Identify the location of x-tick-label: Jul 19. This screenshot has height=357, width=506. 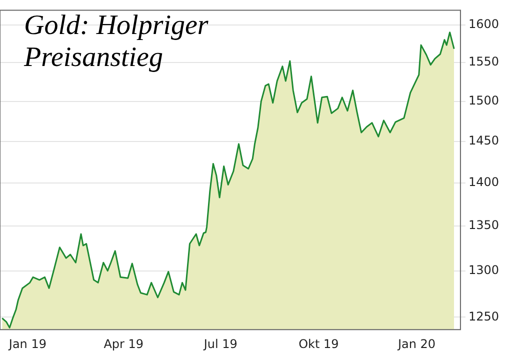
(220, 343).